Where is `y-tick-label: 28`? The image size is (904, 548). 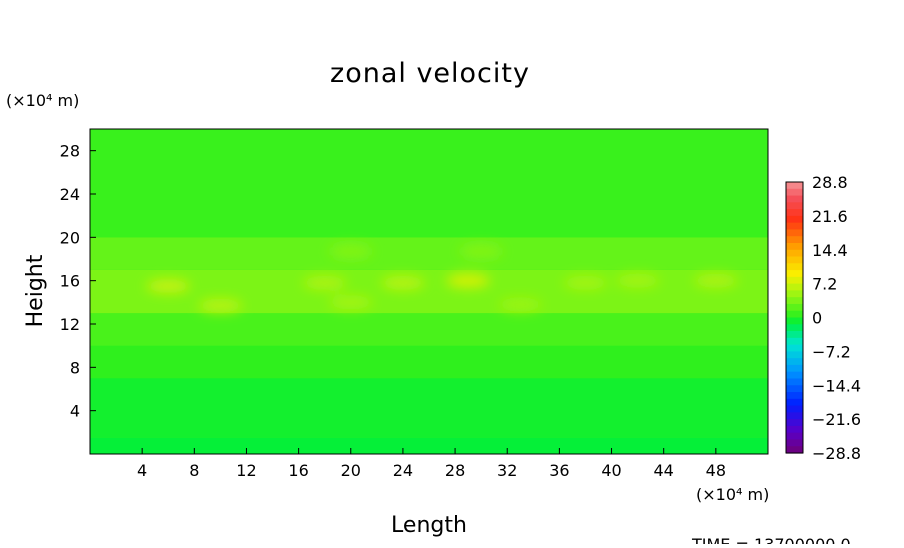 y-tick-label: 28 is located at coordinates (70, 151).